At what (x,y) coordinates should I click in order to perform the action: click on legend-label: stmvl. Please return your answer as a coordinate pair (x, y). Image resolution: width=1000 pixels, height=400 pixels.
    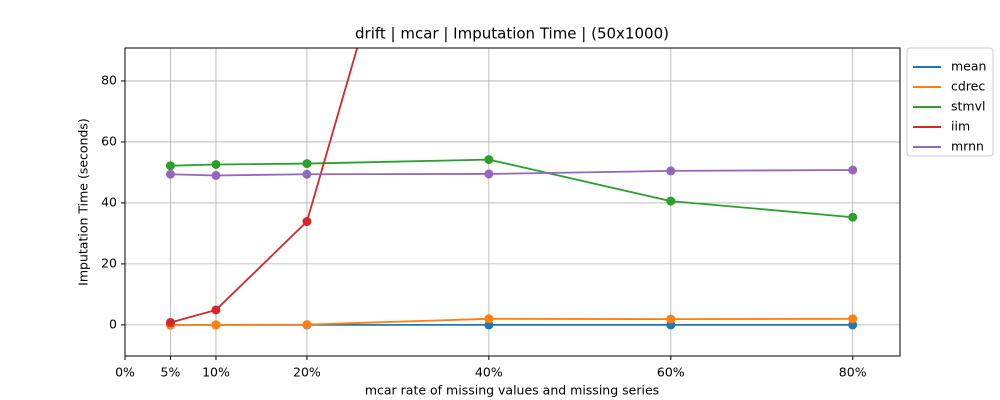
    Looking at the image, I should click on (968, 106).